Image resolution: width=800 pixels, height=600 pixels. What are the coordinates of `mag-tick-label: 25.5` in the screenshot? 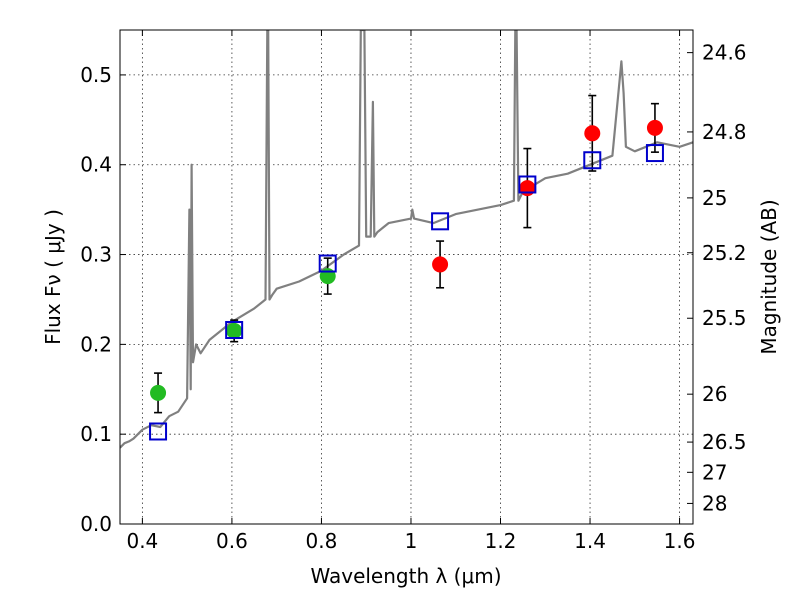 It's located at (724, 318).